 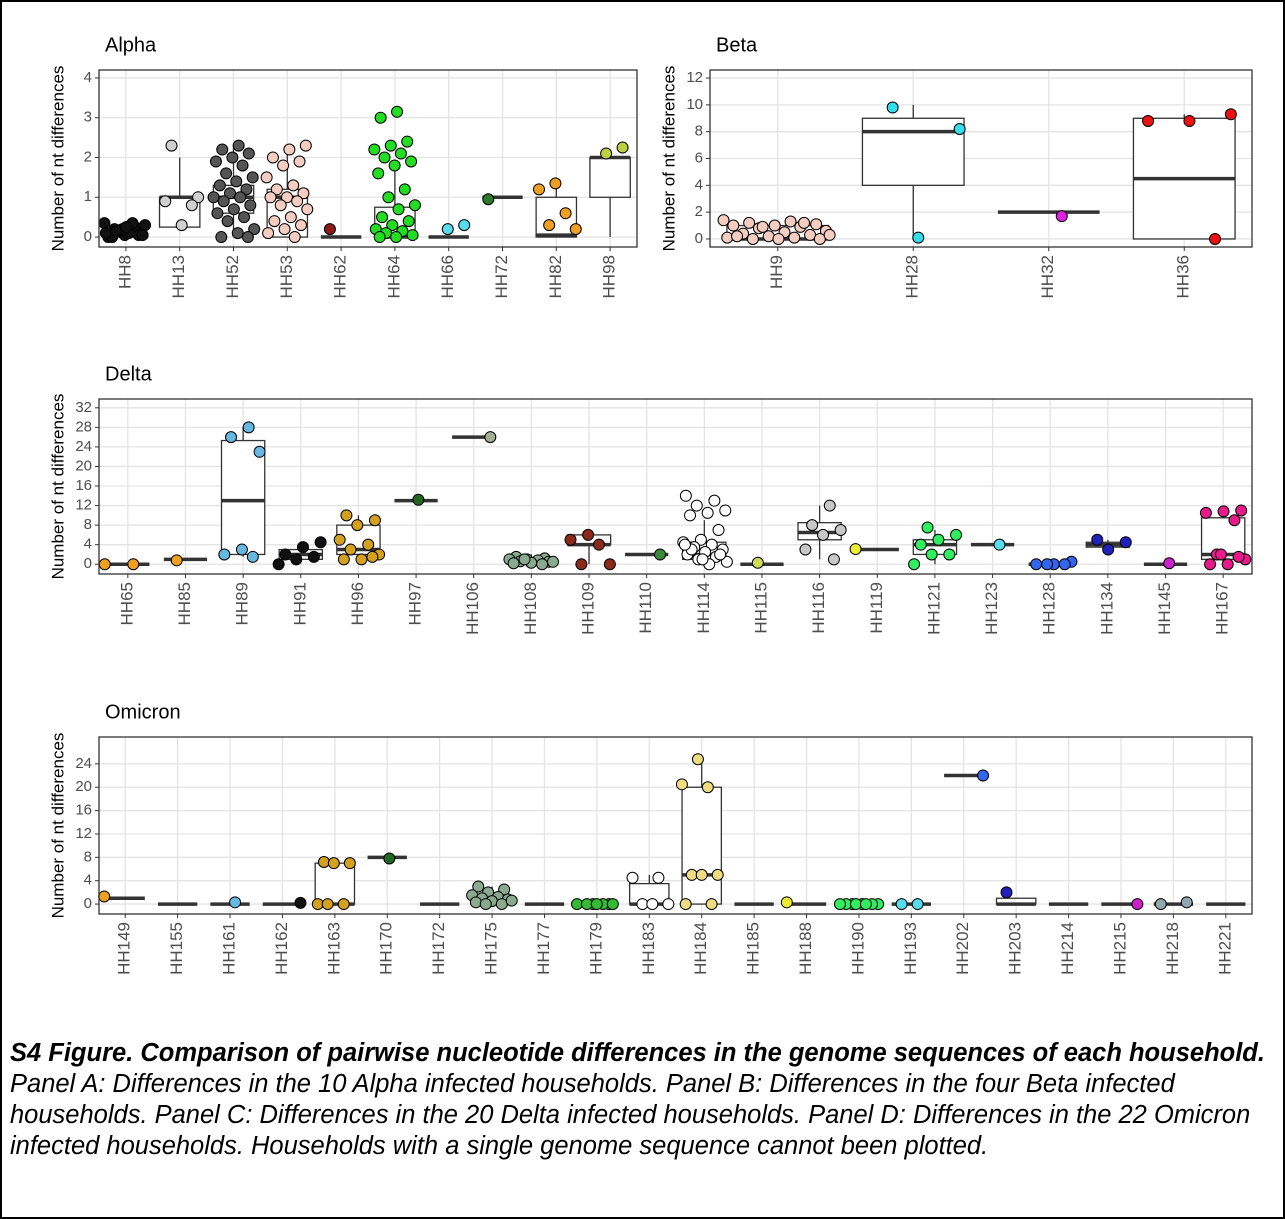 I want to click on x-tick-label: HH167, so click(x=1222, y=608).